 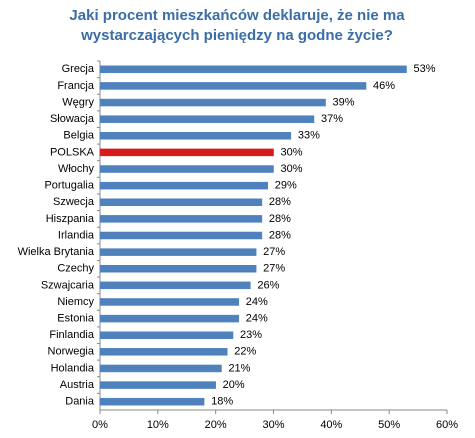 What do you see at coordinates (331, 425) in the screenshot?
I see `x-tick-label: 40%` at bounding box center [331, 425].